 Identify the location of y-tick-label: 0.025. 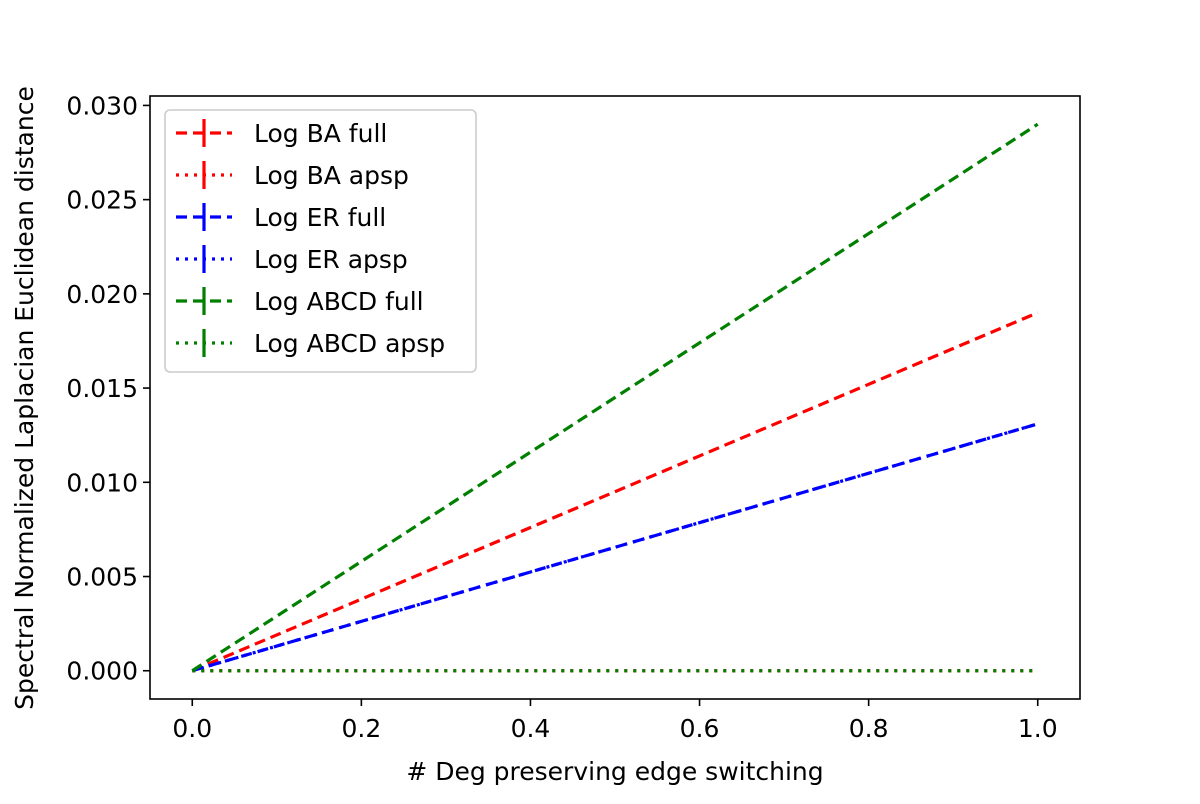
(102, 200).